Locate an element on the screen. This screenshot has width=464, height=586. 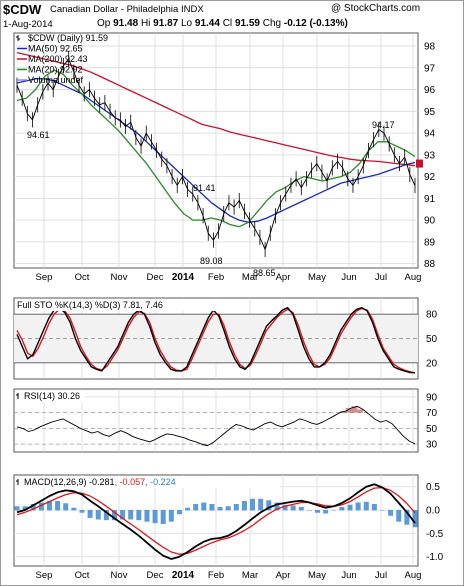
x-tick-label: May is located at coordinates (317, 277).